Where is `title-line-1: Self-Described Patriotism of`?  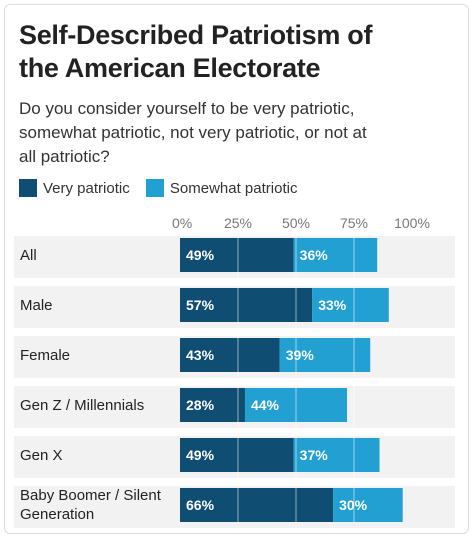 title-line-1: Self-Described Patriotism of is located at coordinates (196, 35).